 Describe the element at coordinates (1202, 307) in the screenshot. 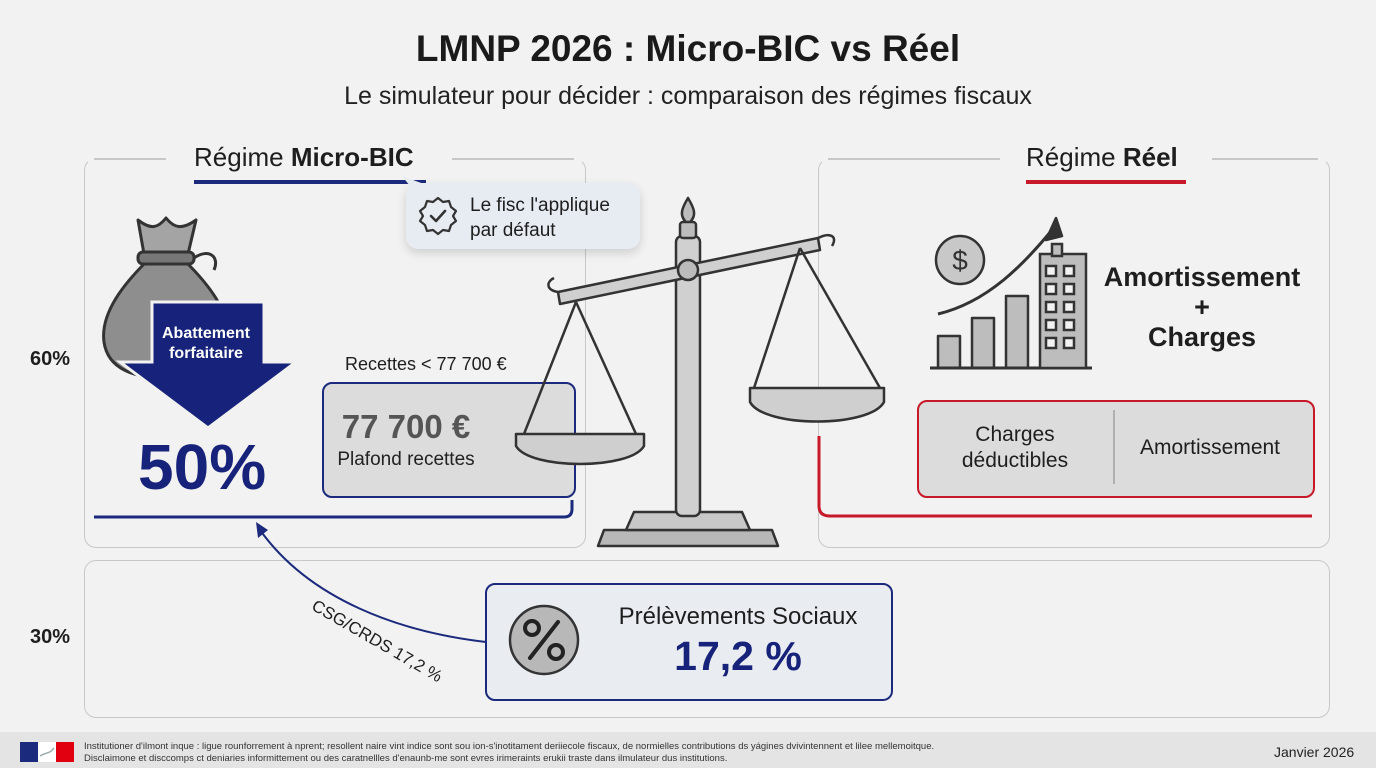

I see `reel-headline: Amortissement + Charges` at that location.